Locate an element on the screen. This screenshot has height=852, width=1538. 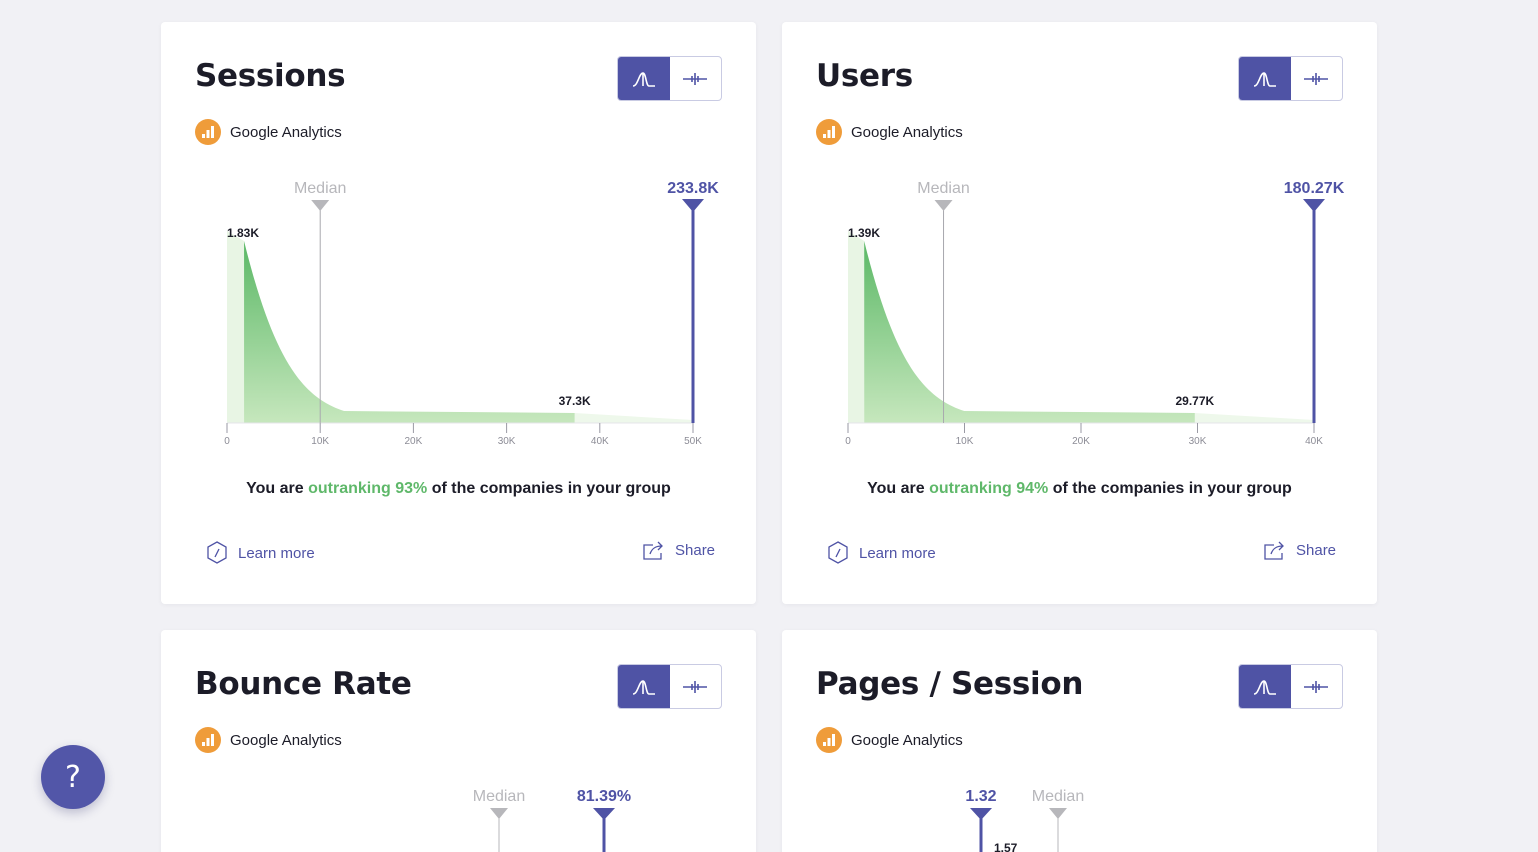
your-value-label: 233.8K is located at coordinates (693, 188).